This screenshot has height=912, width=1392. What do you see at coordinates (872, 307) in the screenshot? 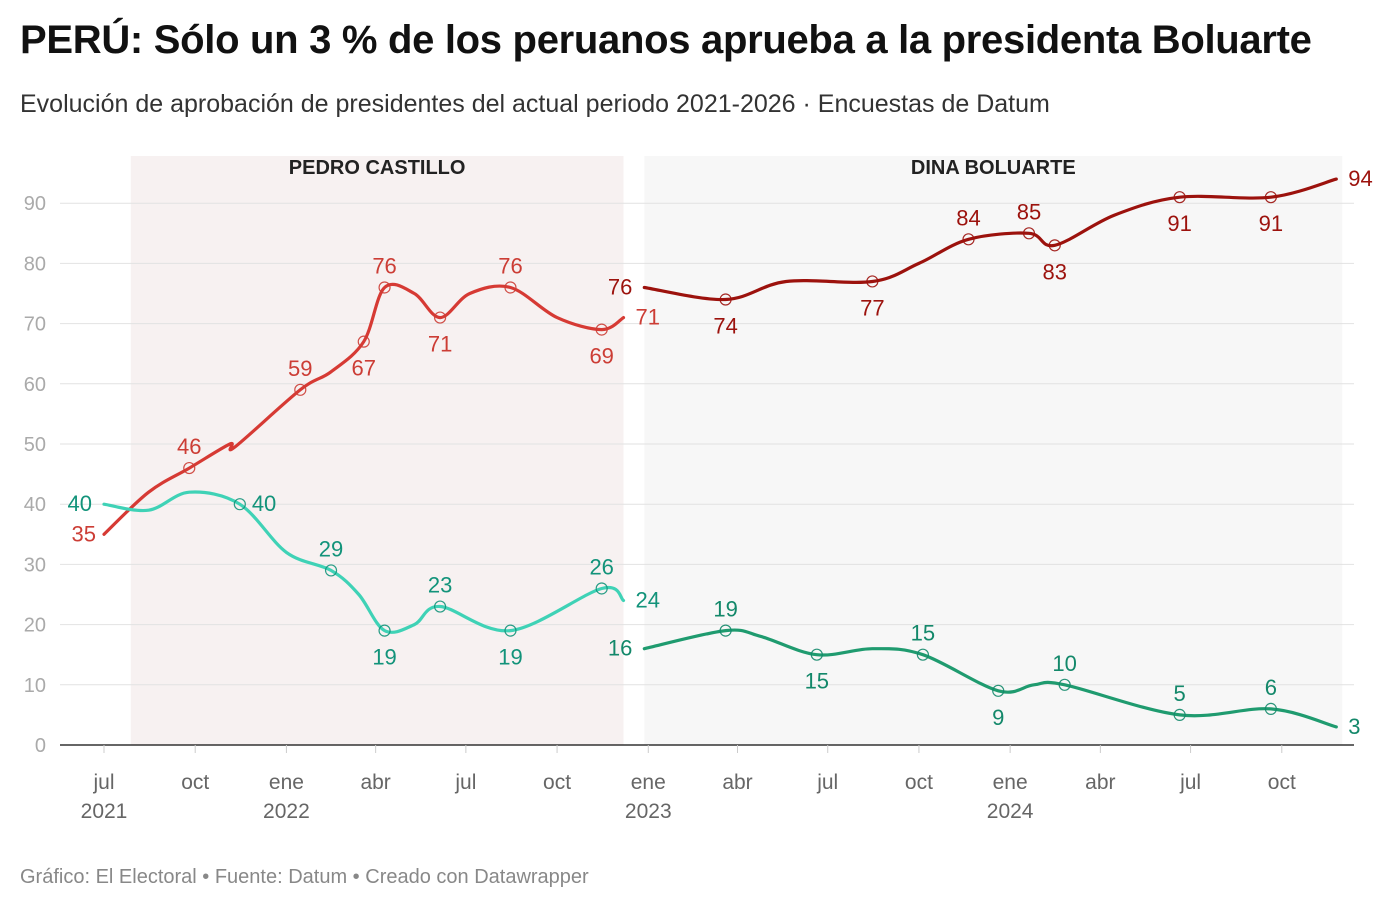
I see `data-label: 77` at bounding box center [872, 307].